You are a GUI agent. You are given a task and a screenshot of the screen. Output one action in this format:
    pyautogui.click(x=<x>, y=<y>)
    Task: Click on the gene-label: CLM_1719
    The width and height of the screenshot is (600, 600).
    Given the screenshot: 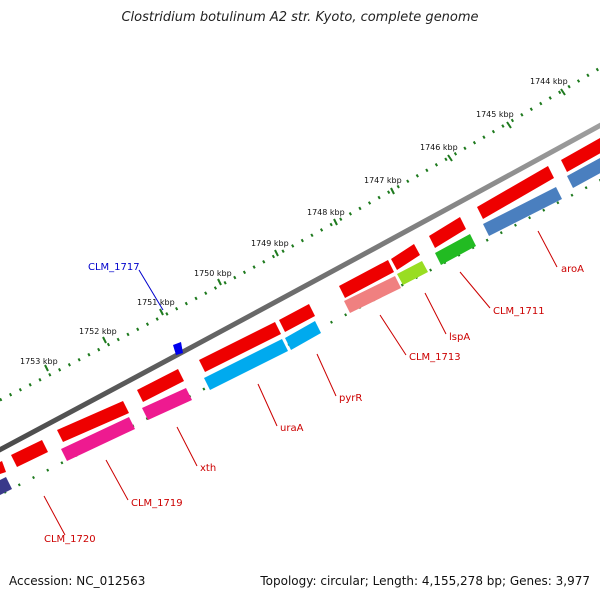 What is the action you would take?
    pyautogui.click(x=157, y=503)
    